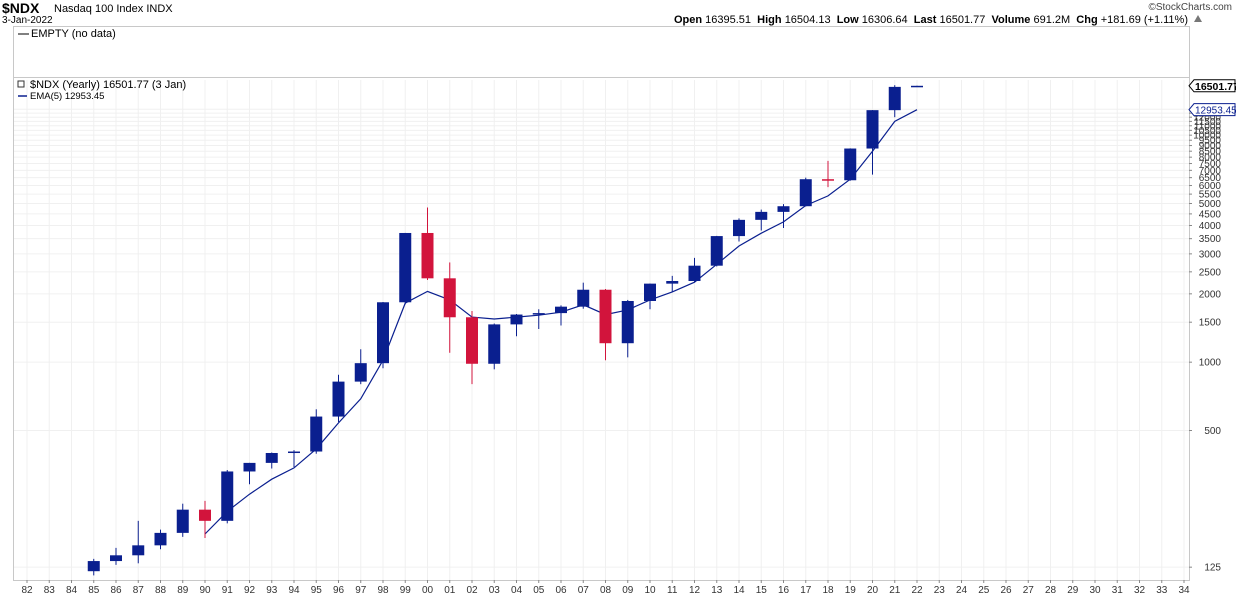 The width and height of the screenshot is (1236, 595). I want to click on x-tick-label: 97, so click(361, 590).